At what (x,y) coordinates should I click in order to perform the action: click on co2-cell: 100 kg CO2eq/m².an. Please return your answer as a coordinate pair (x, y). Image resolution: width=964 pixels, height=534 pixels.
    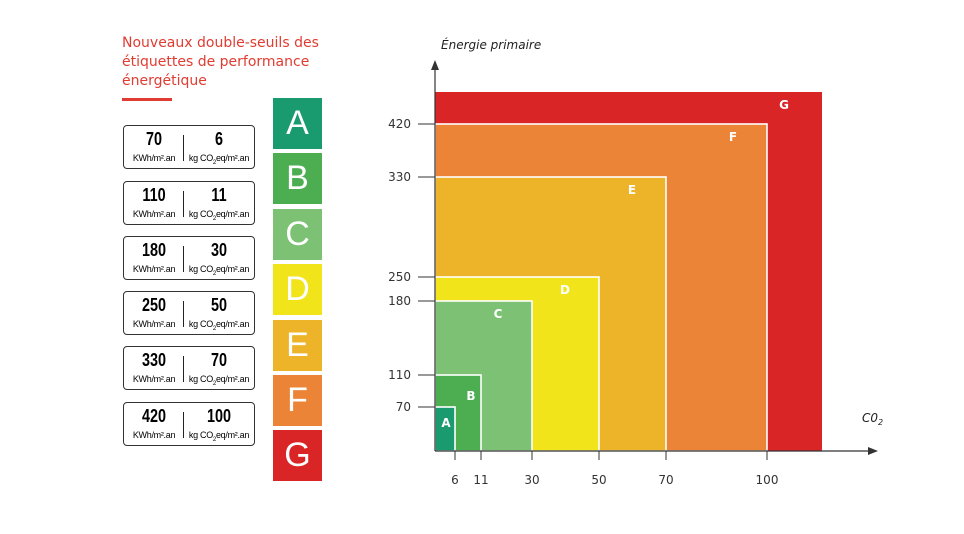
    Looking at the image, I should click on (219, 424).